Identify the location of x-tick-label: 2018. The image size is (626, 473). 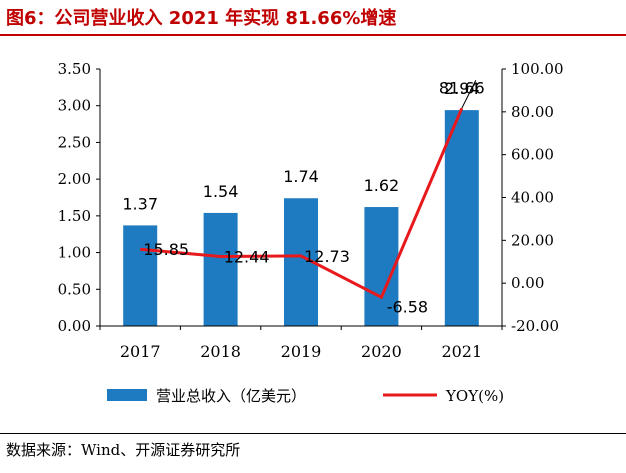
(220, 351).